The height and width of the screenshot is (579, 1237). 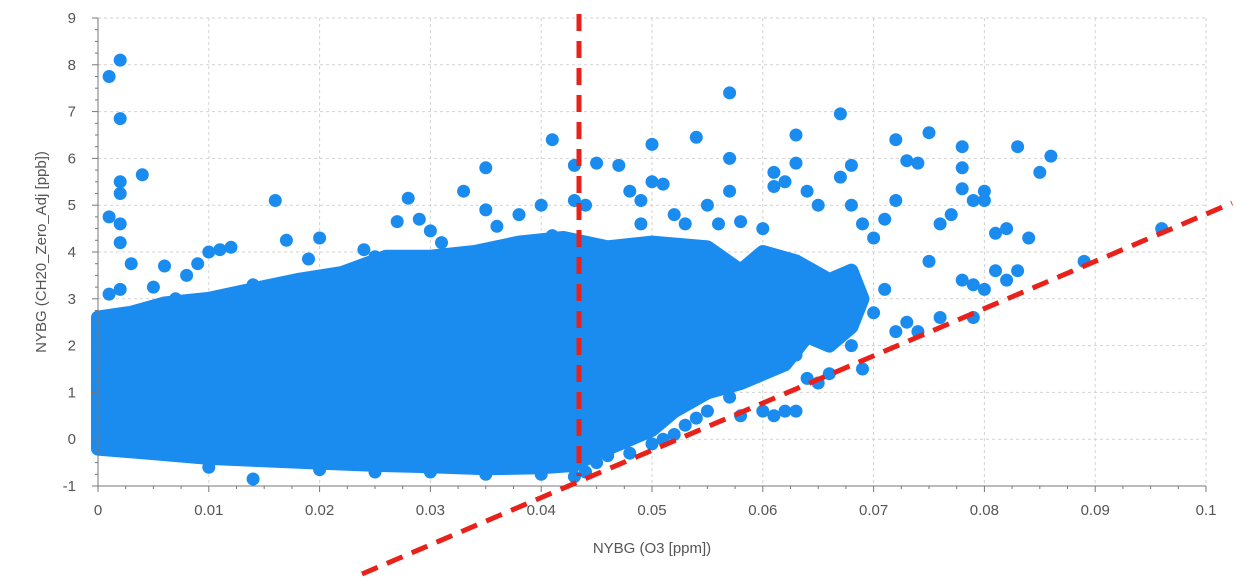 What do you see at coordinates (72, 65) in the screenshot?
I see `y-tick-label: 8` at bounding box center [72, 65].